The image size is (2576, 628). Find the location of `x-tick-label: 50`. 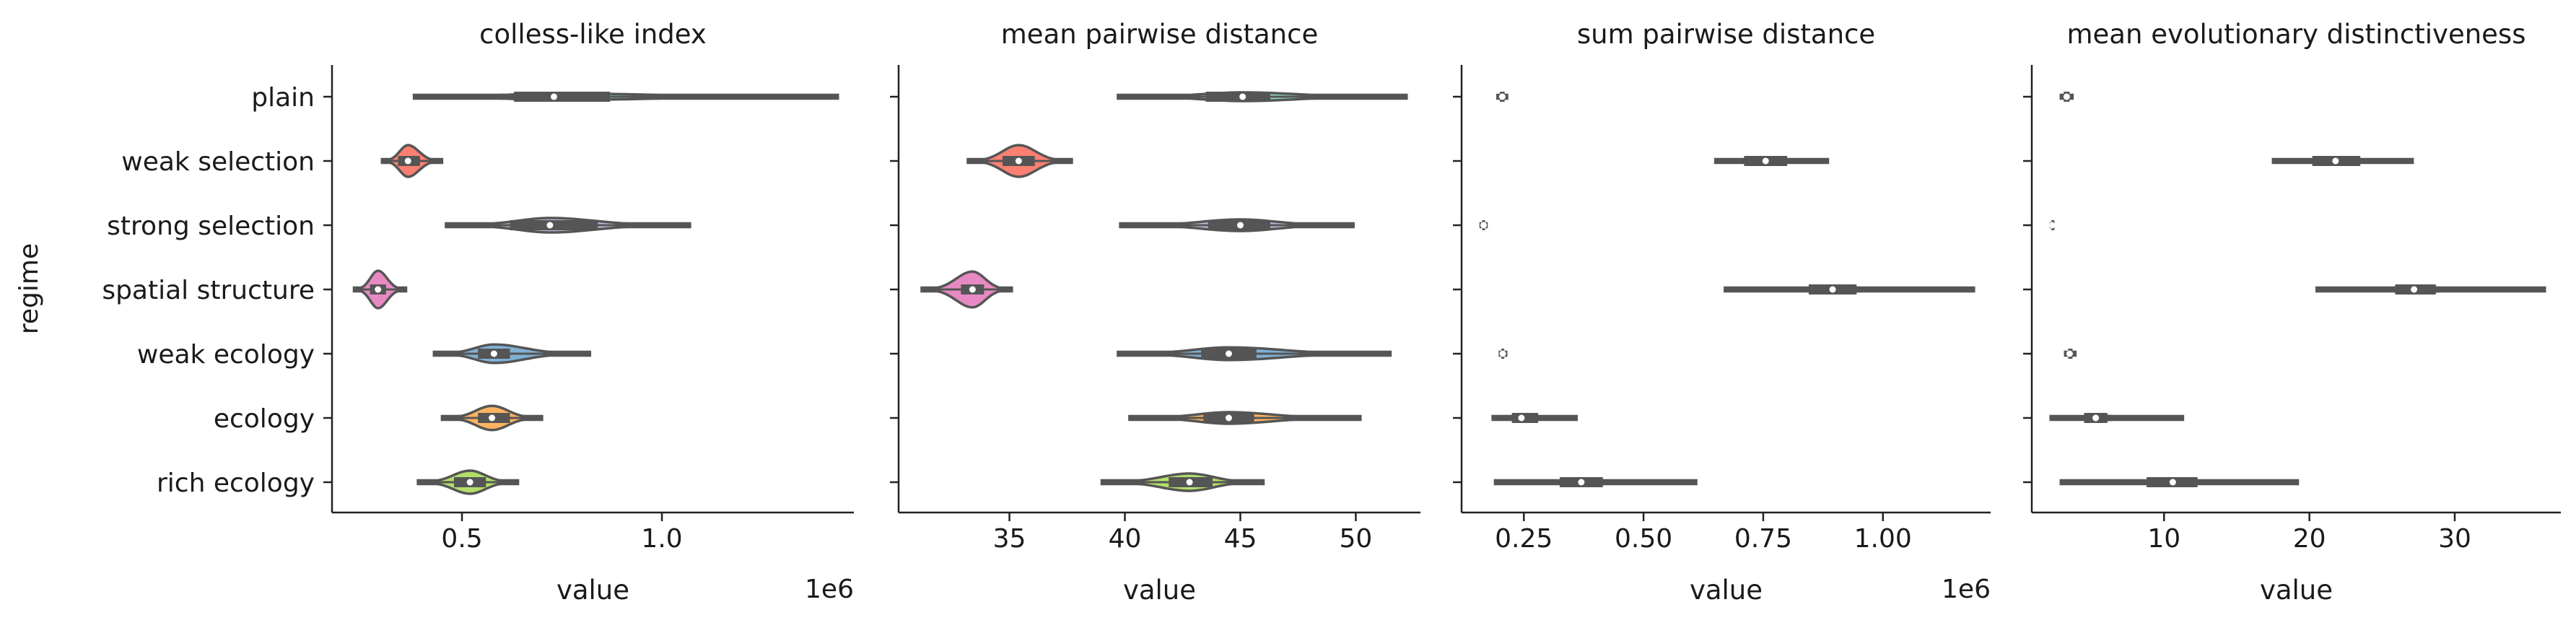

x-tick-label: 50 is located at coordinates (1356, 539).